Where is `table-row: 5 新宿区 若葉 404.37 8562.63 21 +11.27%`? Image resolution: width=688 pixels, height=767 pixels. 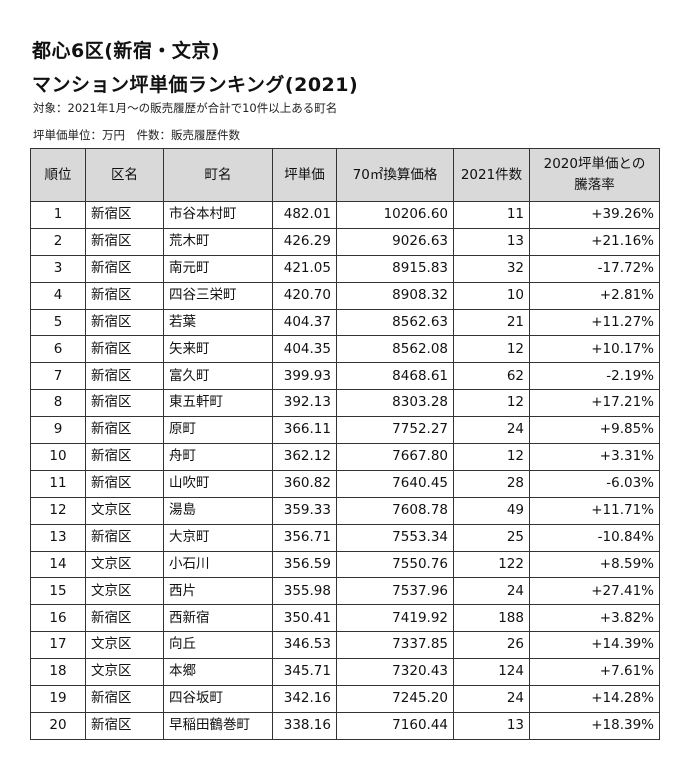
table-row: 5 新宿区 若葉 404.37 8562.63 21 +11.27% is located at coordinates (345, 322).